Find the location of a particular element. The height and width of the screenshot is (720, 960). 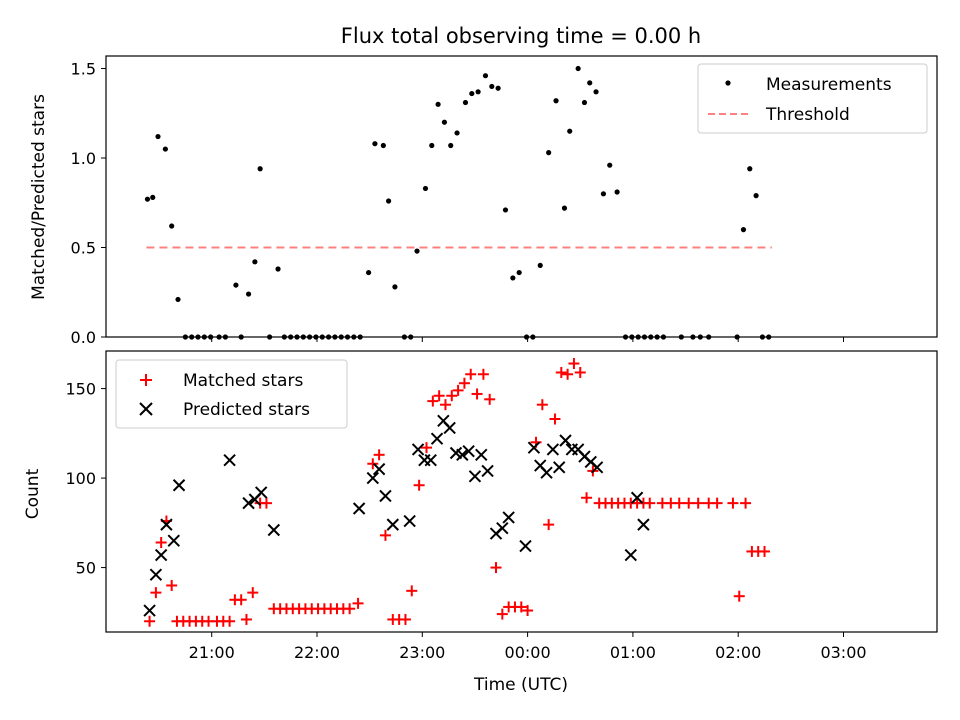

bottom-x-tick-label: 23:00 is located at coordinates (422, 652).